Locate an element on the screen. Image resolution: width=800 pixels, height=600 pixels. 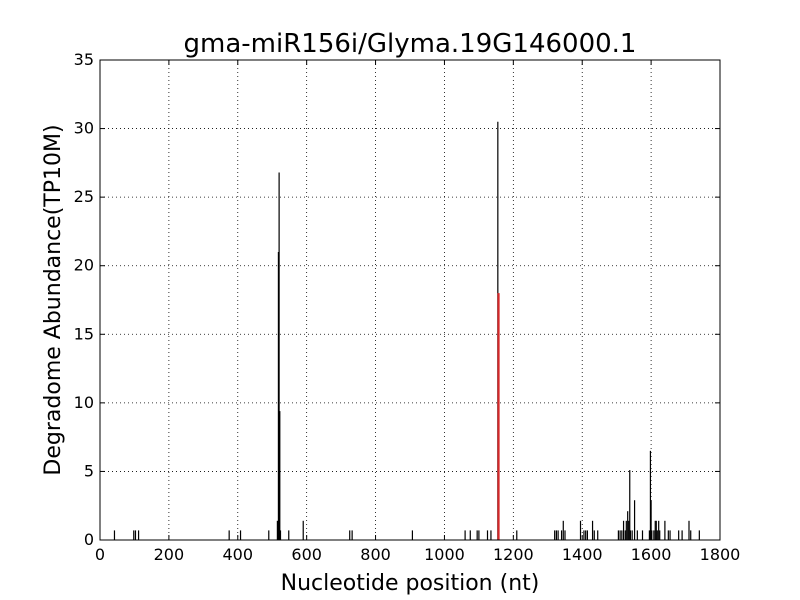
x-tick-label: 1400 is located at coordinates (582, 554).